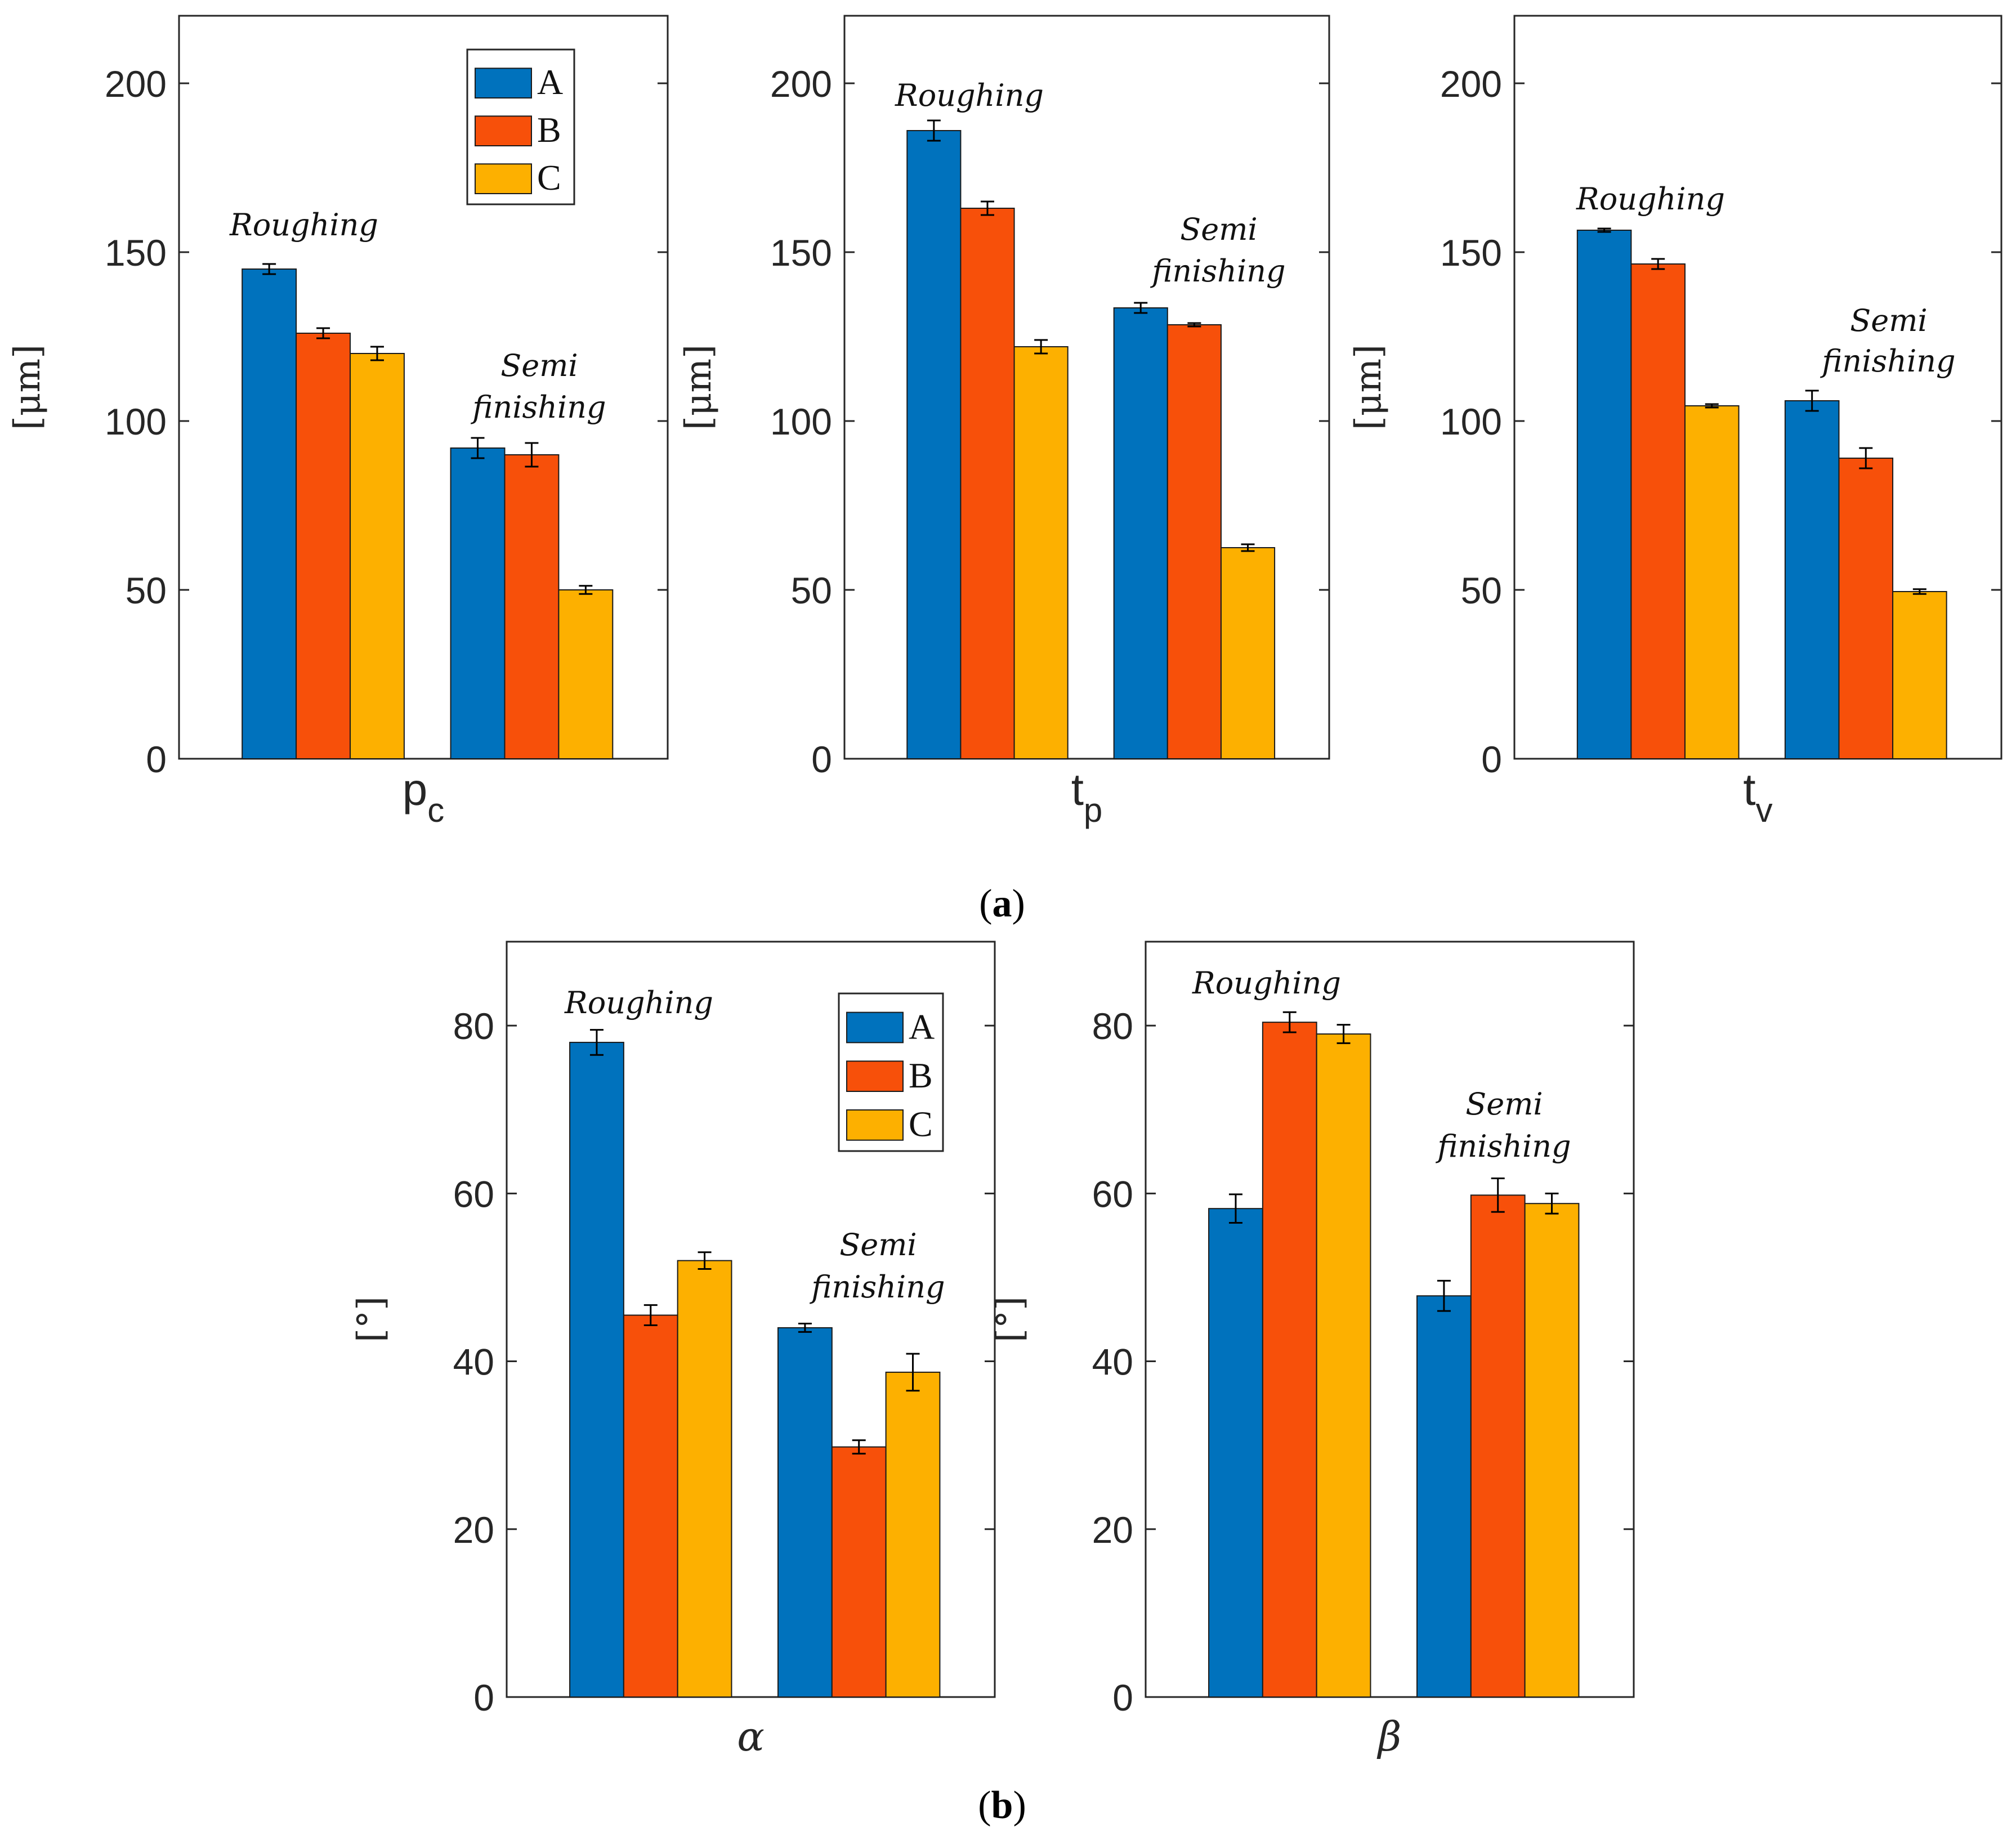 This screenshot has height=1840, width=2016. Describe the element at coordinates (1002, 1806) in the screenshot. I see `caption-b: (b)` at that location.